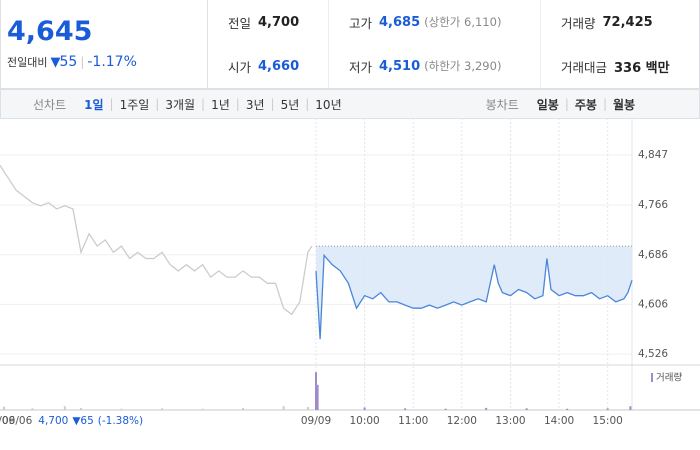  What do you see at coordinates (55, 62) in the screenshot?
I see `down-icon: ▼` at bounding box center [55, 62].